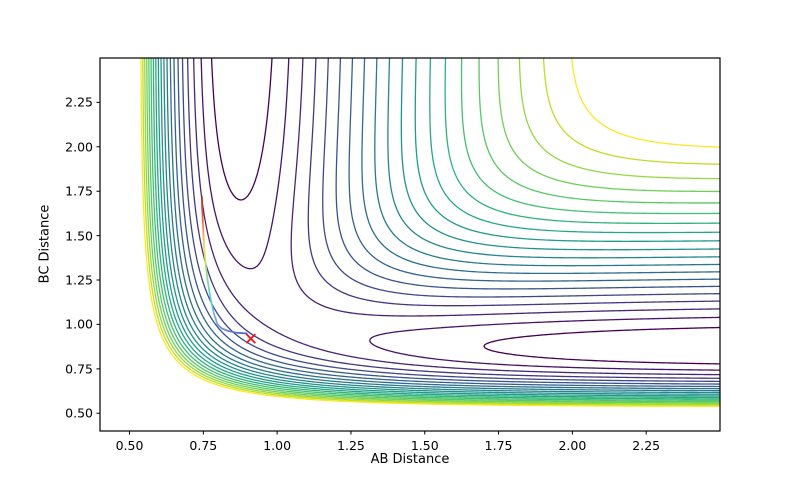 This screenshot has height=484, width=800. Describe the element at coordinates (79, 191) in the screenshot. I see `y-tick-label: 1.75` at that location.